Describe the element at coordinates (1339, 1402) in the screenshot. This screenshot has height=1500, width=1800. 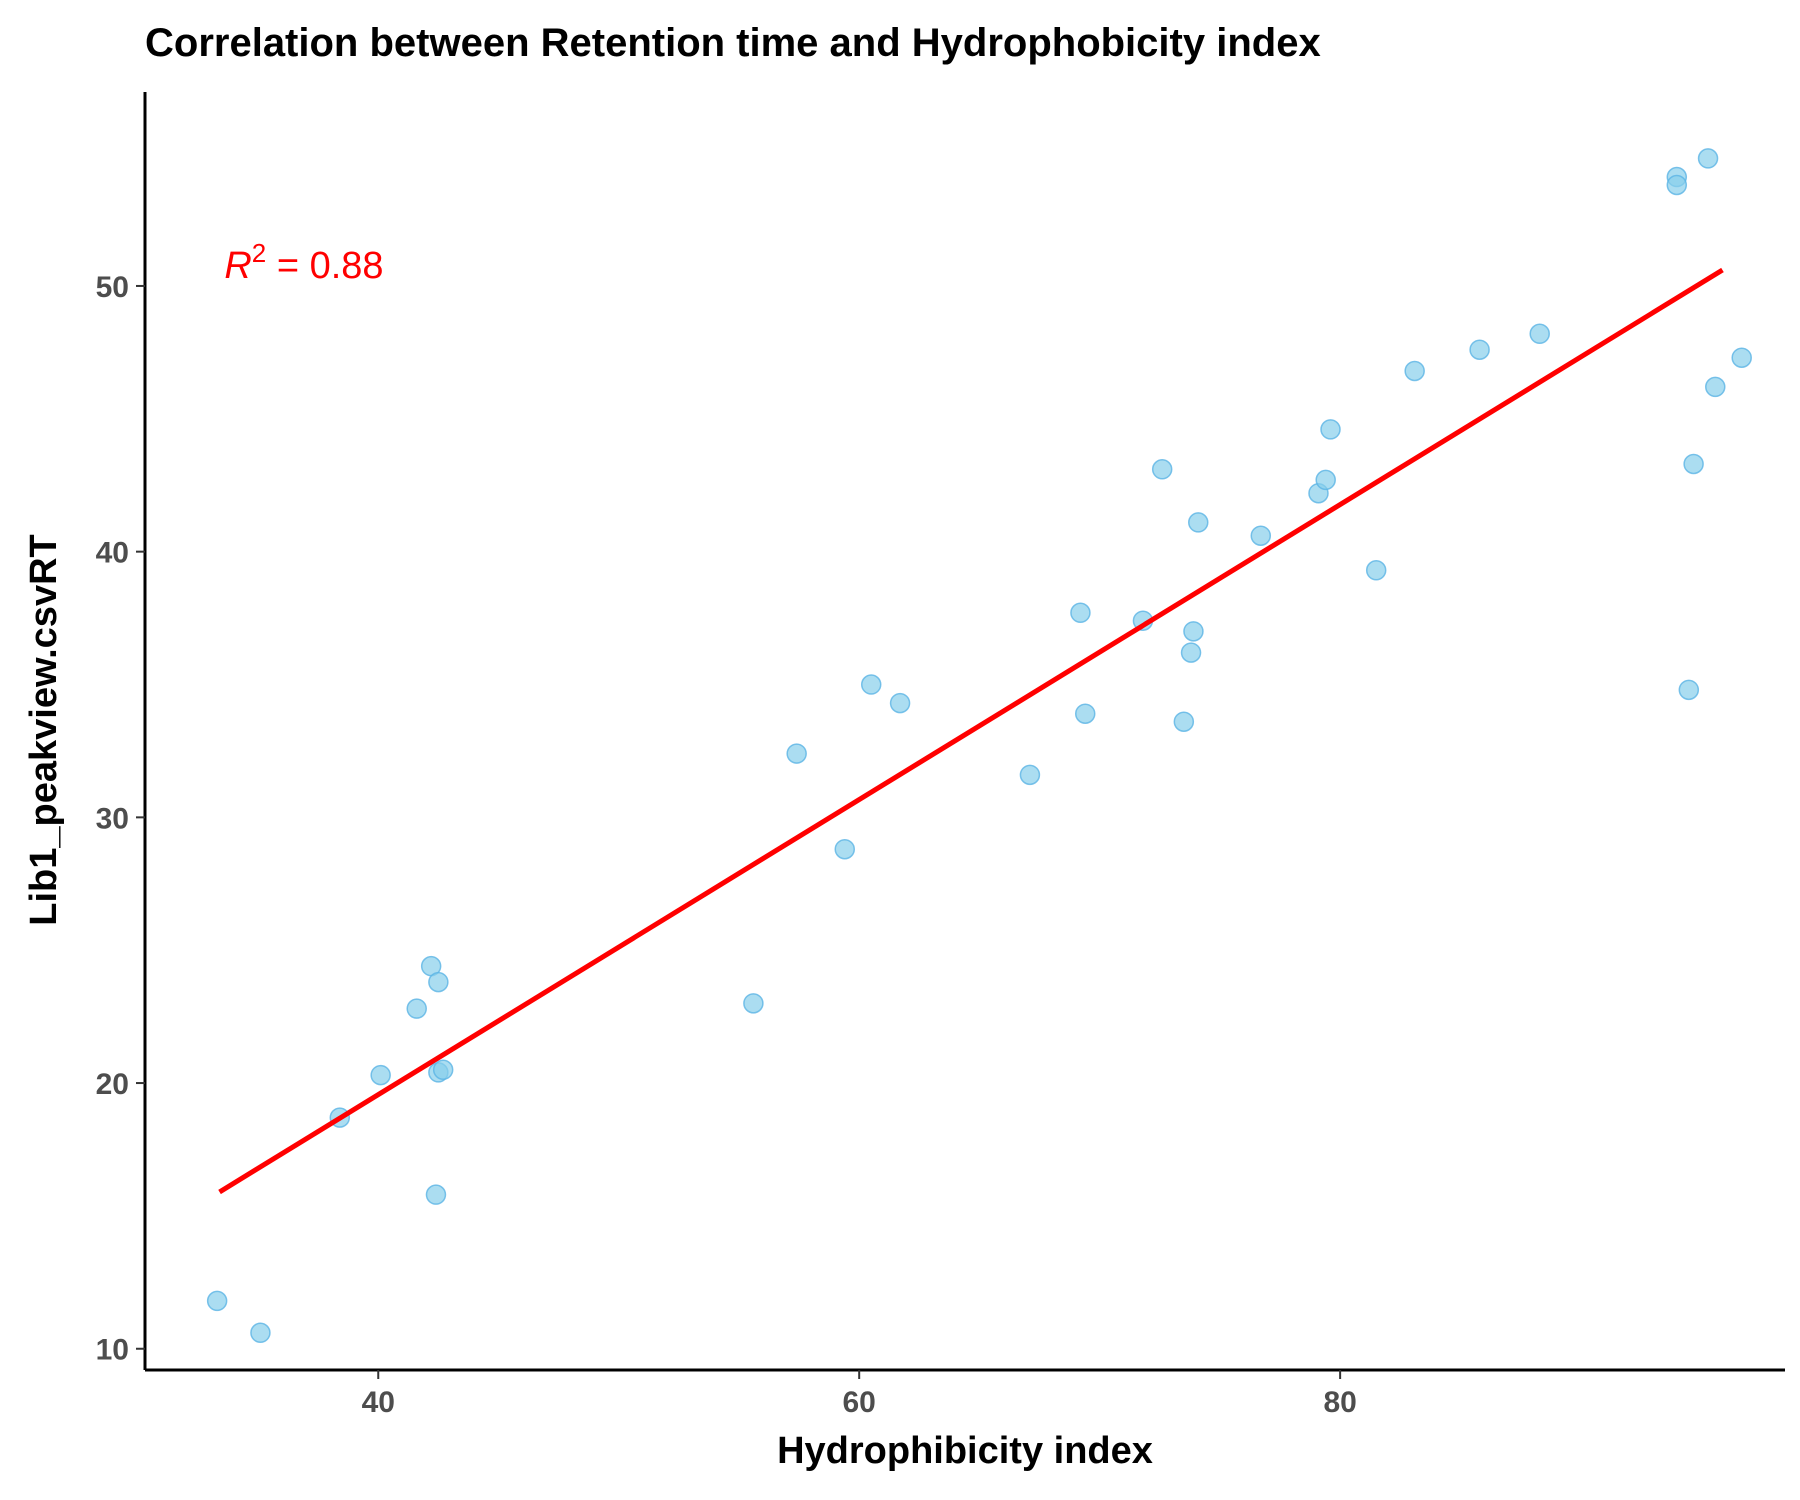
I see `x-tick-label: 80` at that location.